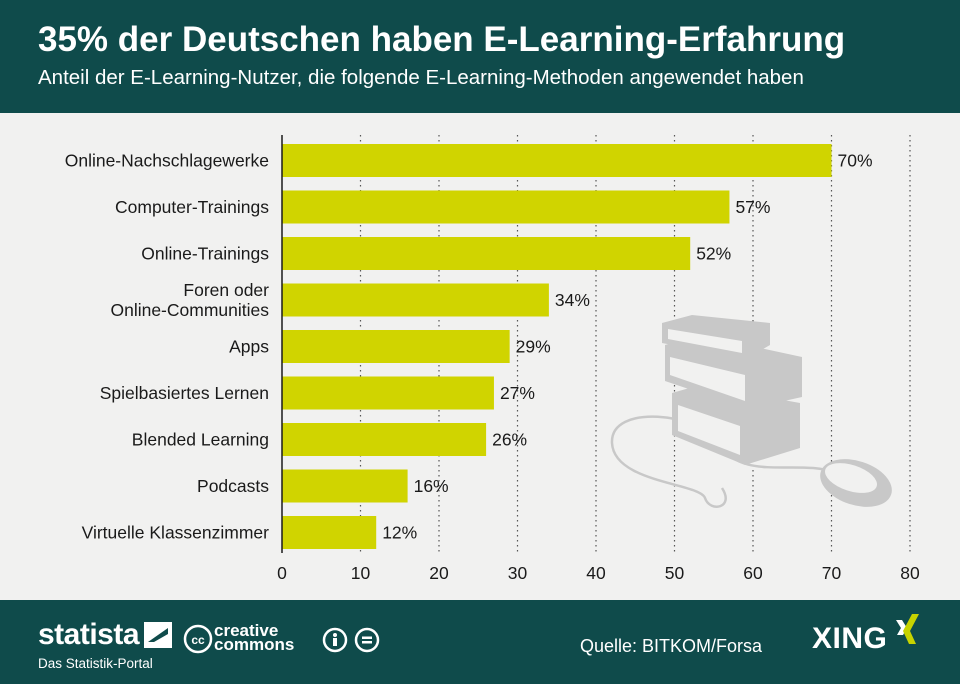 This screenshot has height=684, width=960. What do you see at coordinates (205, 254) in the screenshot?
I see `category-label: Online-Trainings` at bounding box center [205, 254].